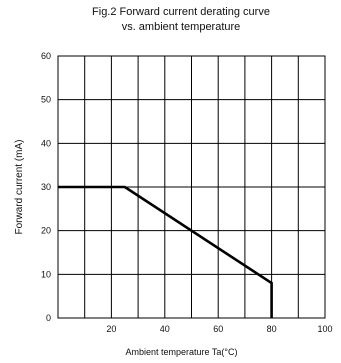 This screenshot has width=341, height=363. I want to click on x-axis-label: Ambient temperature Ta(°C), so click(182, 352).